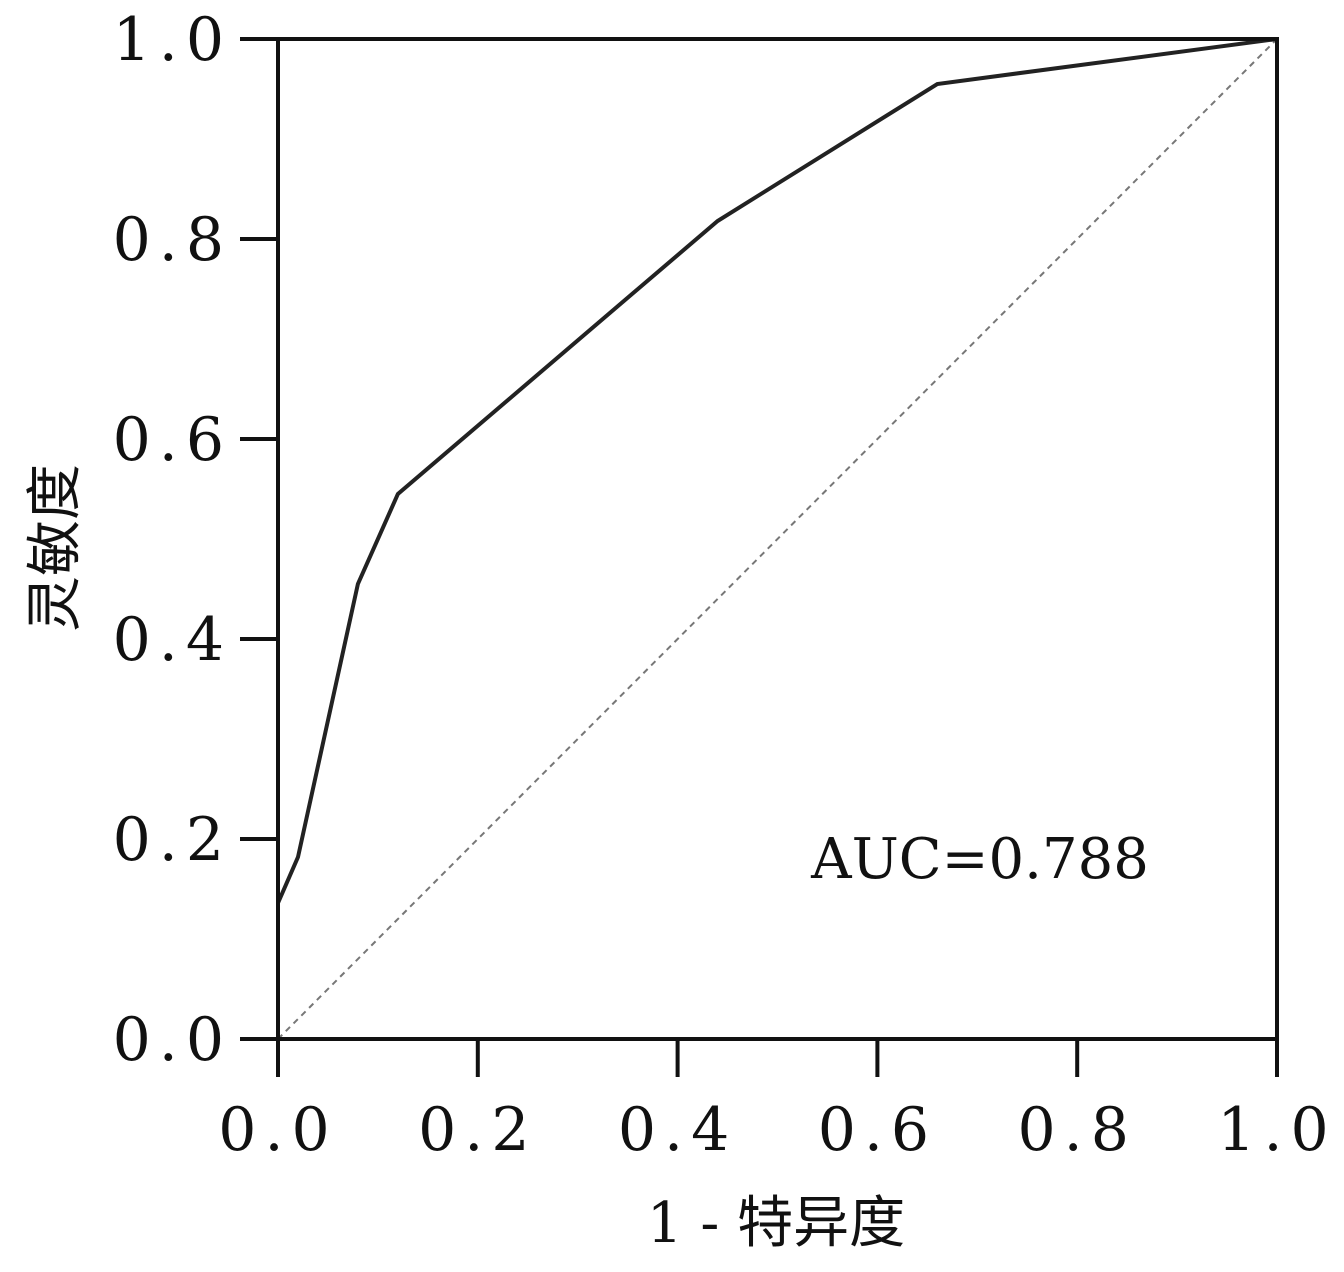 This screenshot has height=1272, width=1344. Describe the element at coordinates (172, 840) in the screenshot. I see `y-tick-label: 0.2` at that location.